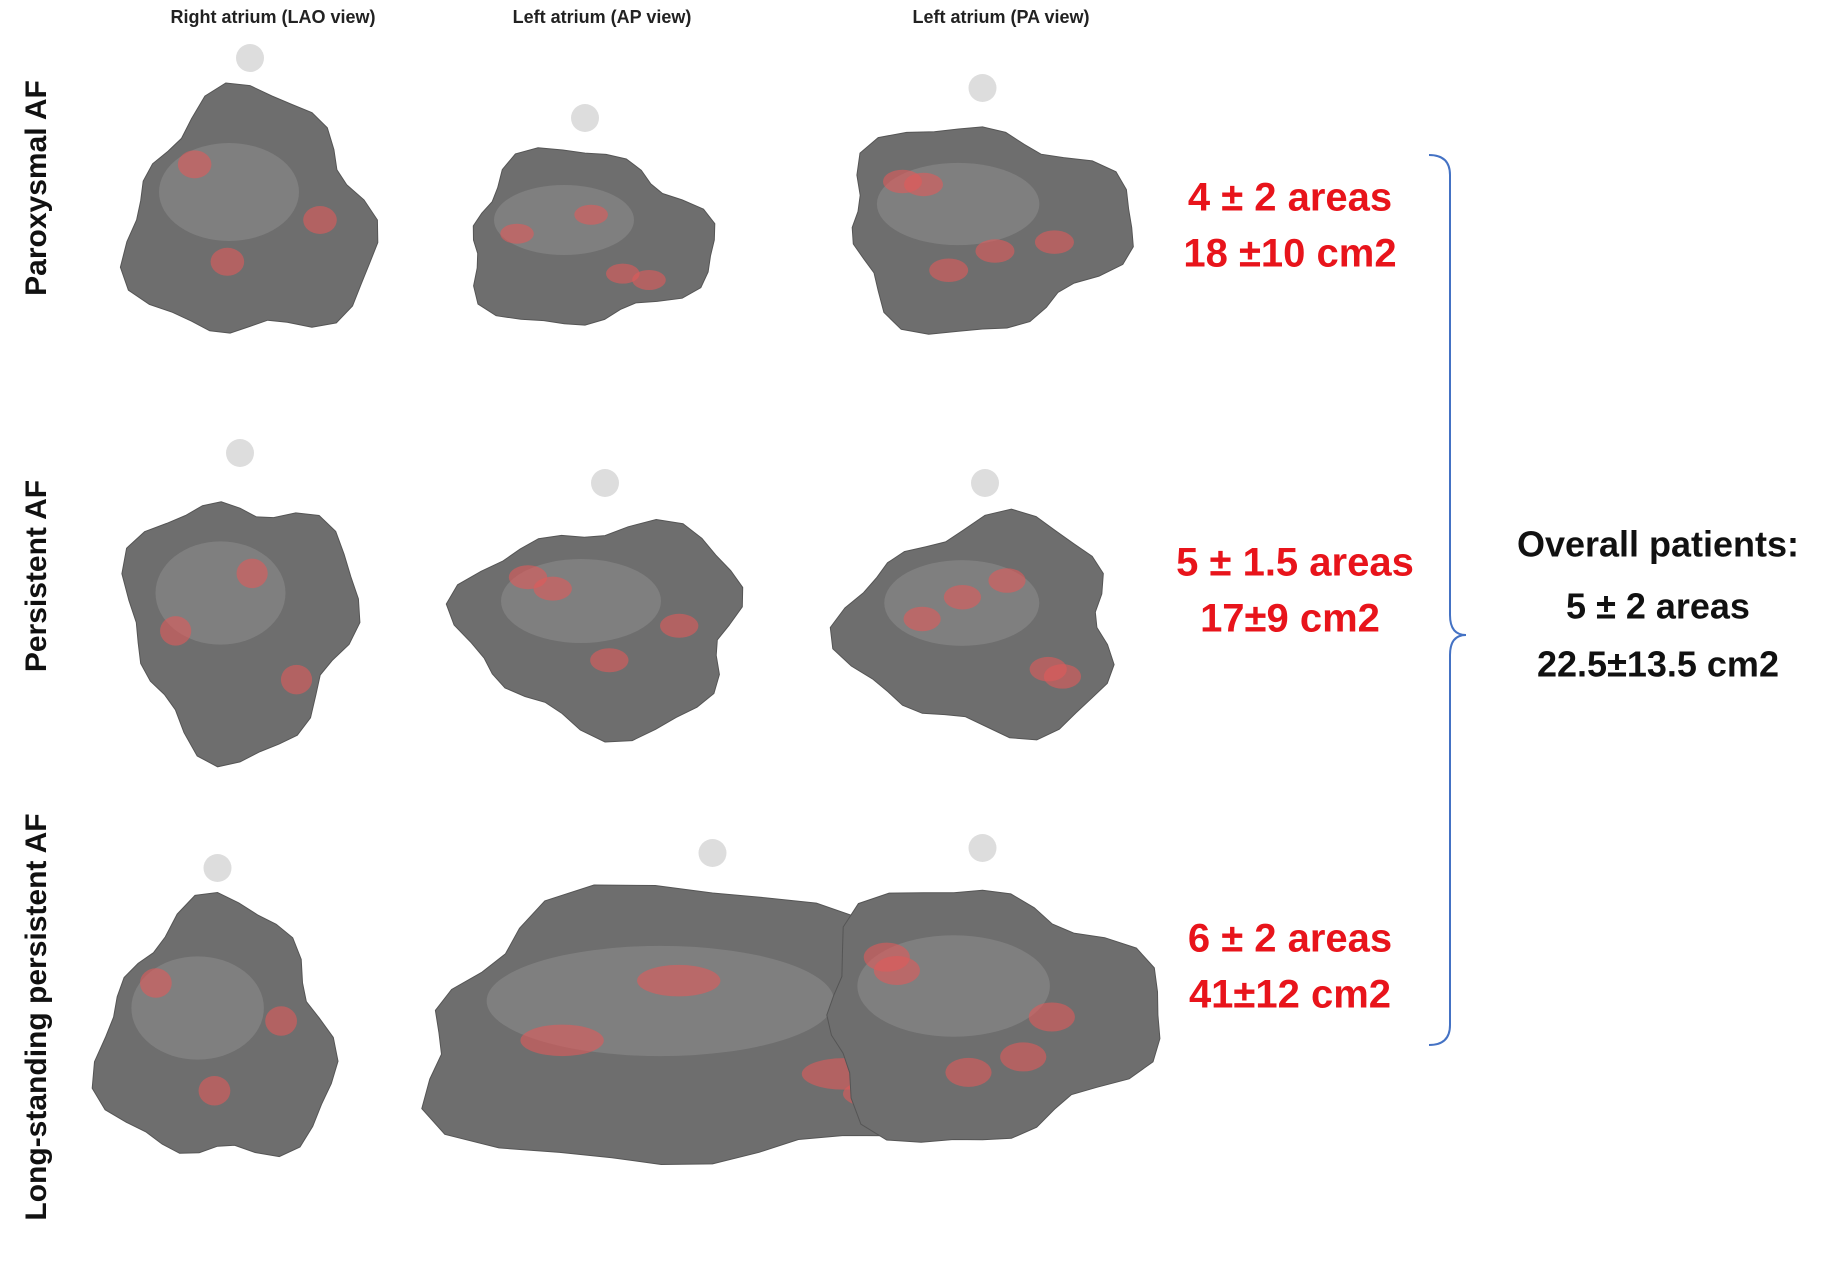  I want to click on shading, so click(564, 220).